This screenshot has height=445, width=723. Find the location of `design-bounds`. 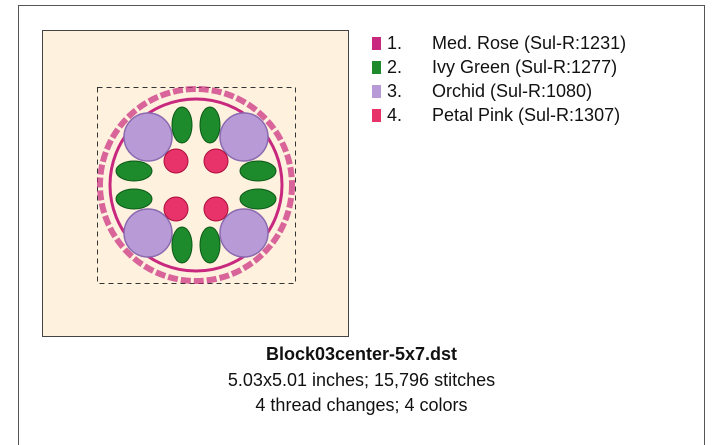

design-bounds is located at coordinates (196, 185).